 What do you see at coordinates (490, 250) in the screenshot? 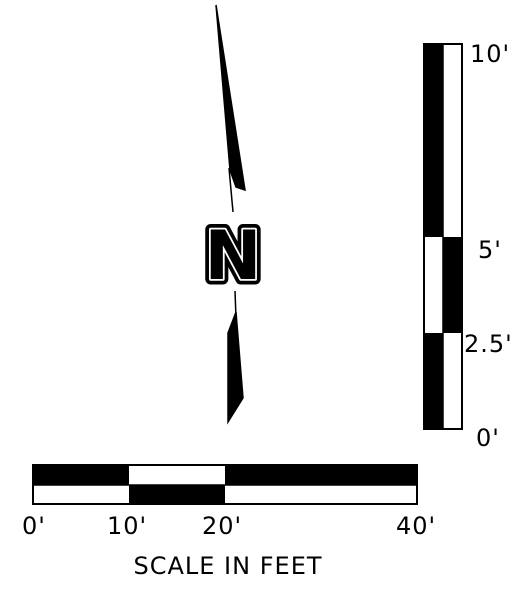
I see `vertical-scale-label-5: 5'` at bounding box center [490, 250].